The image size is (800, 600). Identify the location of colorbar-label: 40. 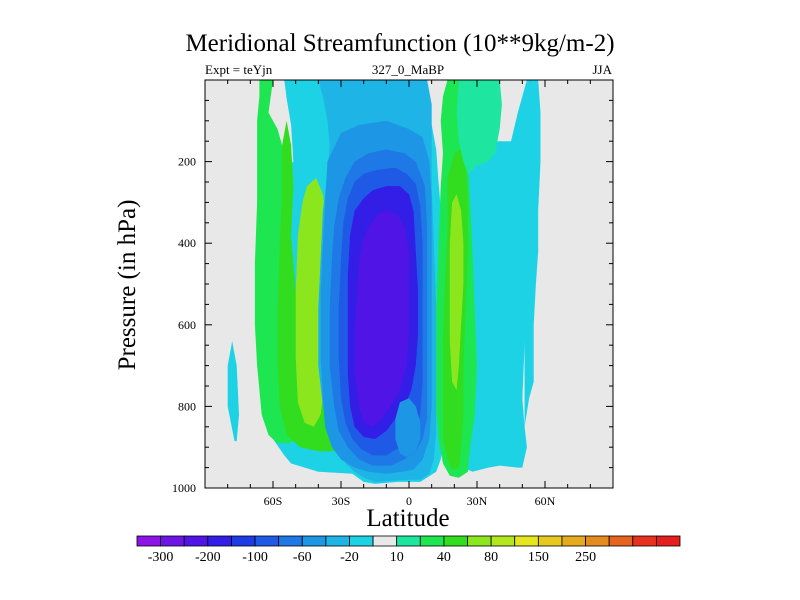
(444, 557).